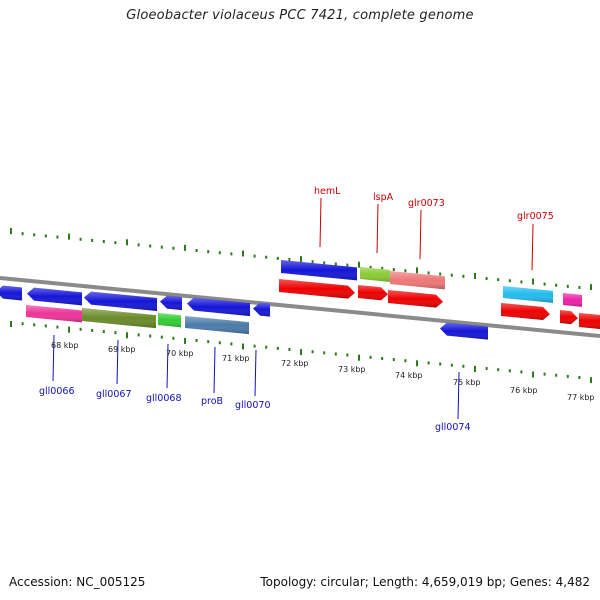 The width and height of the screenshot is (600, 600). I want to click on tick-label: 72 kbp, so click(295, 363).